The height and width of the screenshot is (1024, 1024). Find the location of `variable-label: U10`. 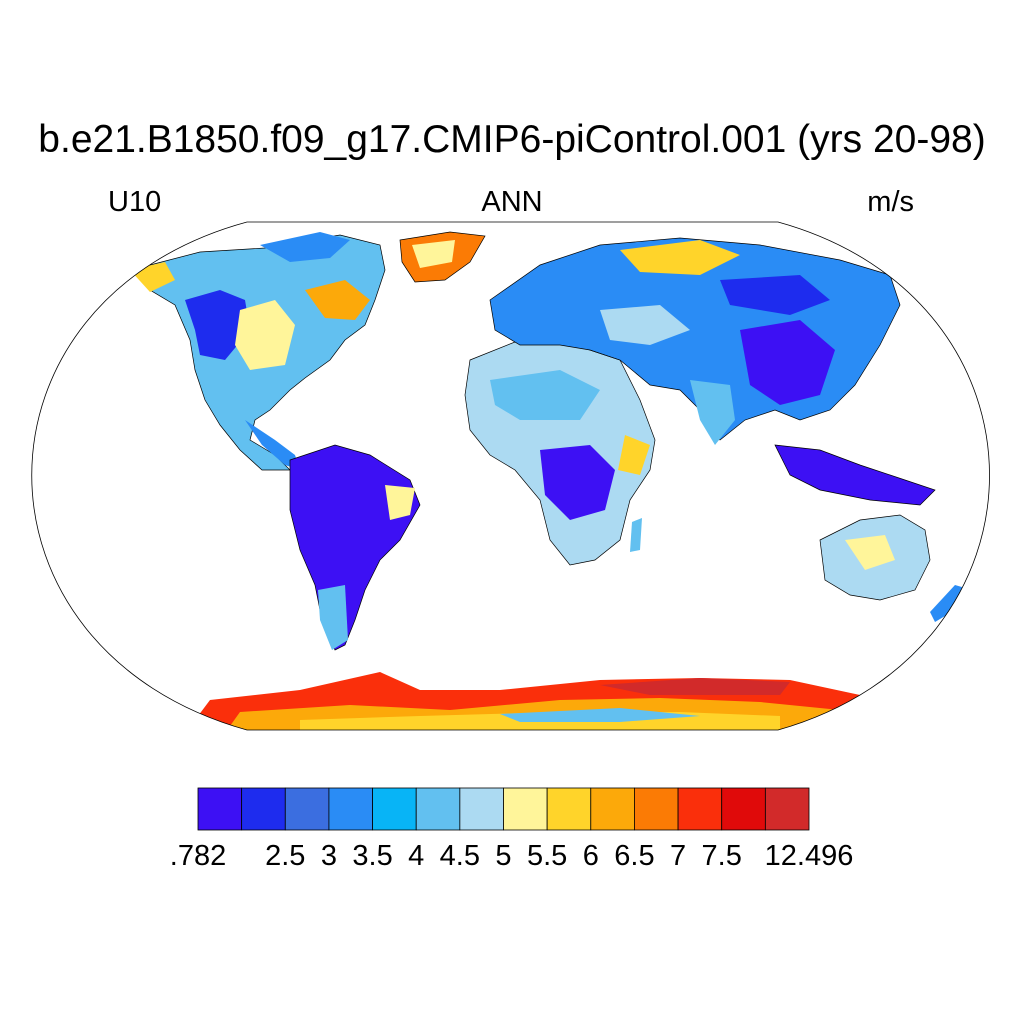

variable-label: U10 is located at coordinates (135, 202).